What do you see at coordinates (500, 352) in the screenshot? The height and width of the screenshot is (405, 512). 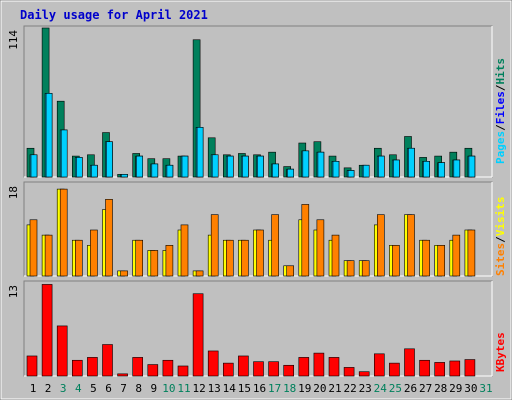 I see `legend-kbytes-part-0: KBytes` at bounding box center [500, 352].